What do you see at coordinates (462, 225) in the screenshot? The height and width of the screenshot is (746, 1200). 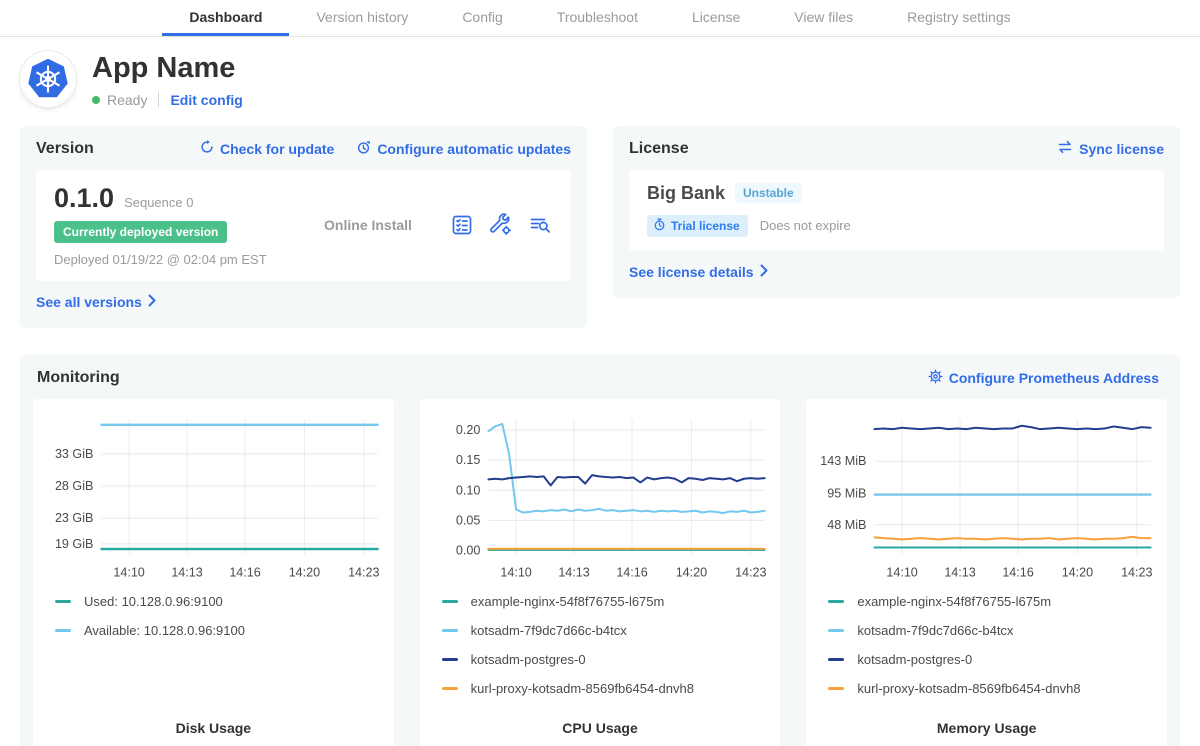 I see `preflight-checks-icon` at bounding box center [462, 225].